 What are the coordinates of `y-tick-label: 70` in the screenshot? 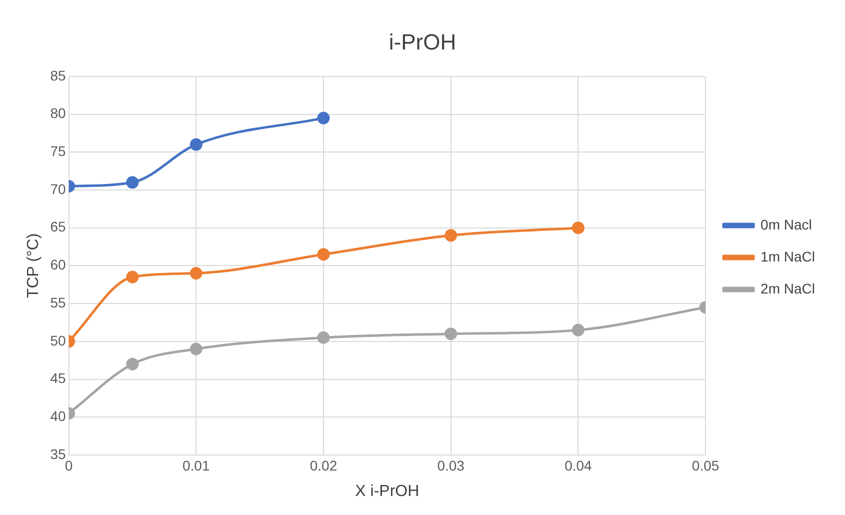 It's located at (58, 188).